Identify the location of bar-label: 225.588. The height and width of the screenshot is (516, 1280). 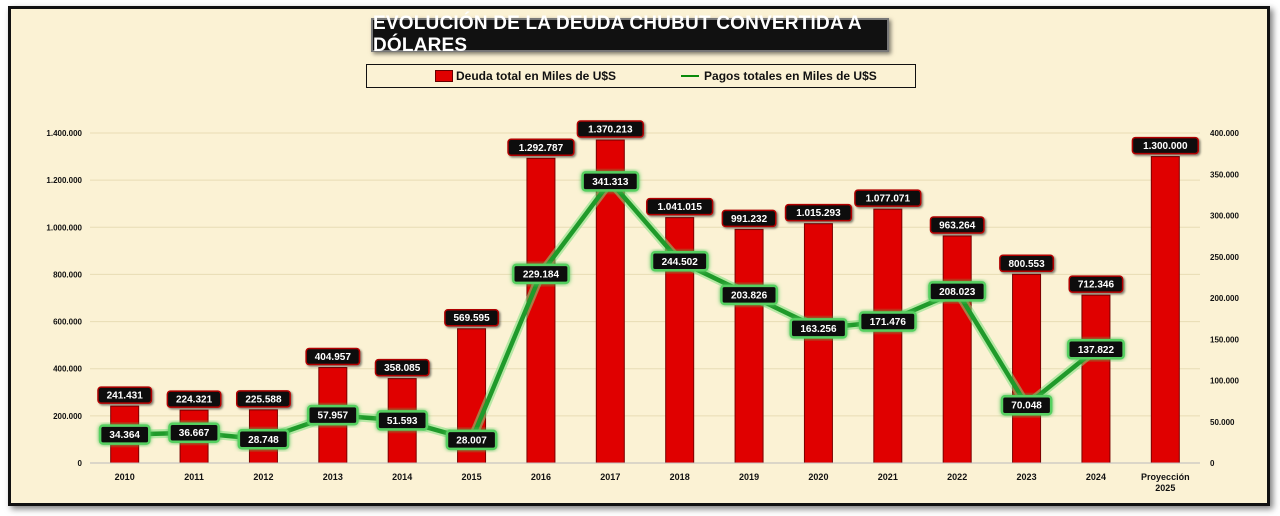
(263, 399).